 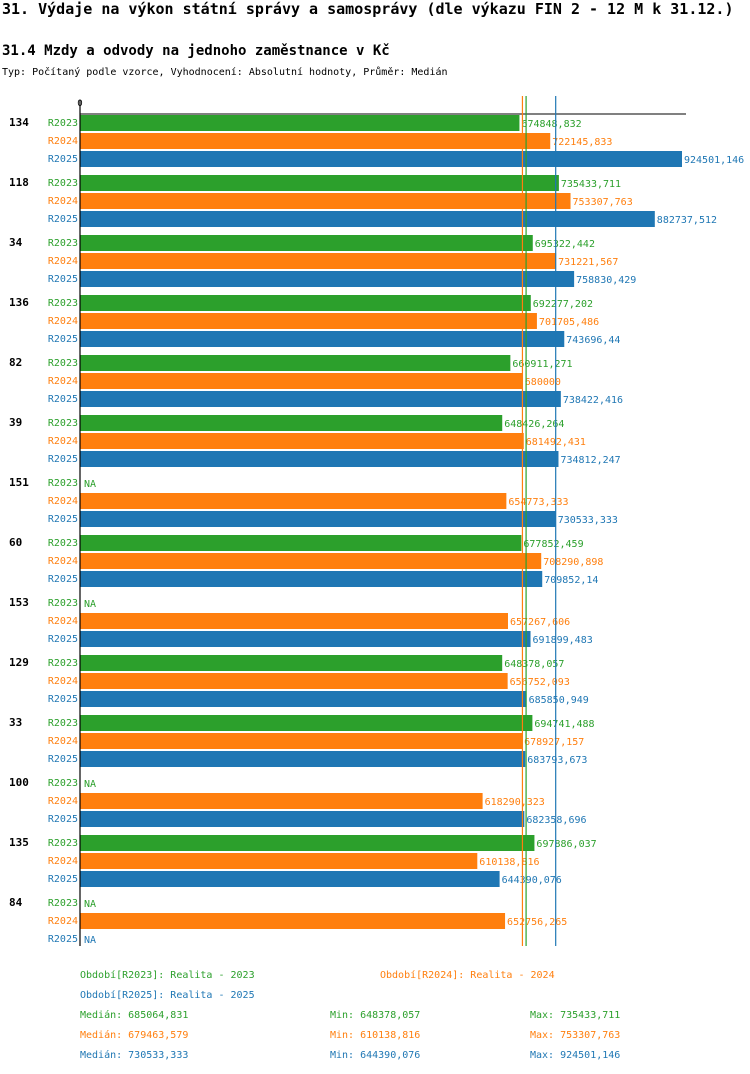 What do you see at coordinates (593, 400) in the screenshot?
I see `value-label-82-R2025: 738422,416` at bounding box center [593, 400].